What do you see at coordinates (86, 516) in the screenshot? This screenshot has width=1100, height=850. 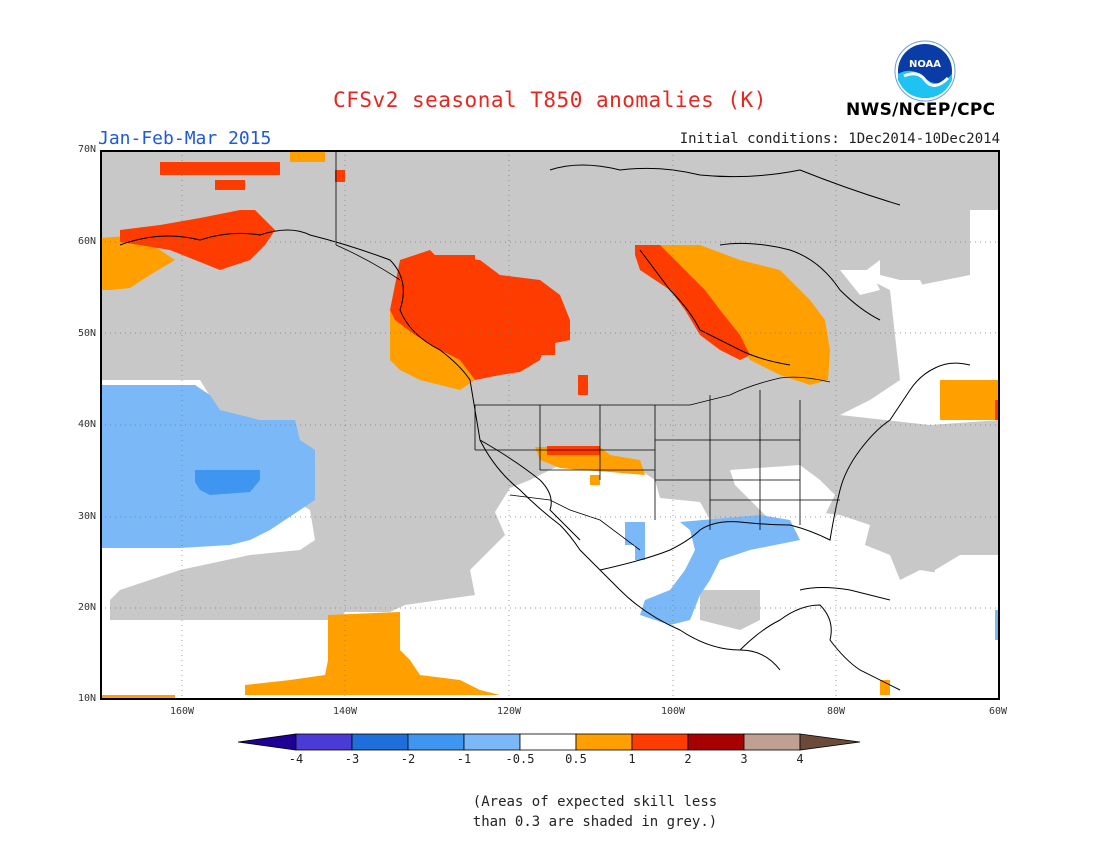 I see `lat-label: 30N` at bounding box center [86, 516].